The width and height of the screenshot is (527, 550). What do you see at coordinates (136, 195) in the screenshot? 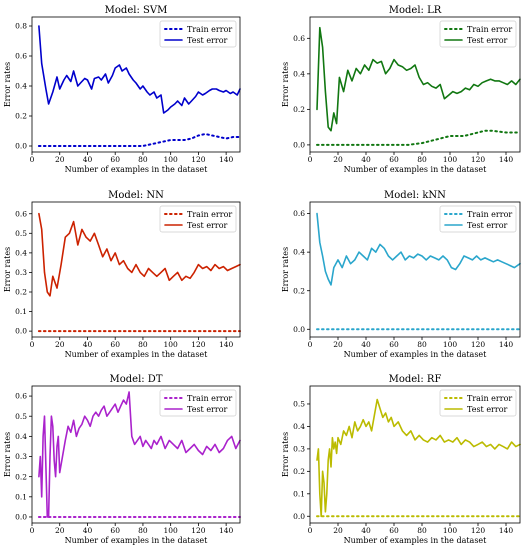
I see `chart-title: Model: NN` at bounding box center [136, 195].